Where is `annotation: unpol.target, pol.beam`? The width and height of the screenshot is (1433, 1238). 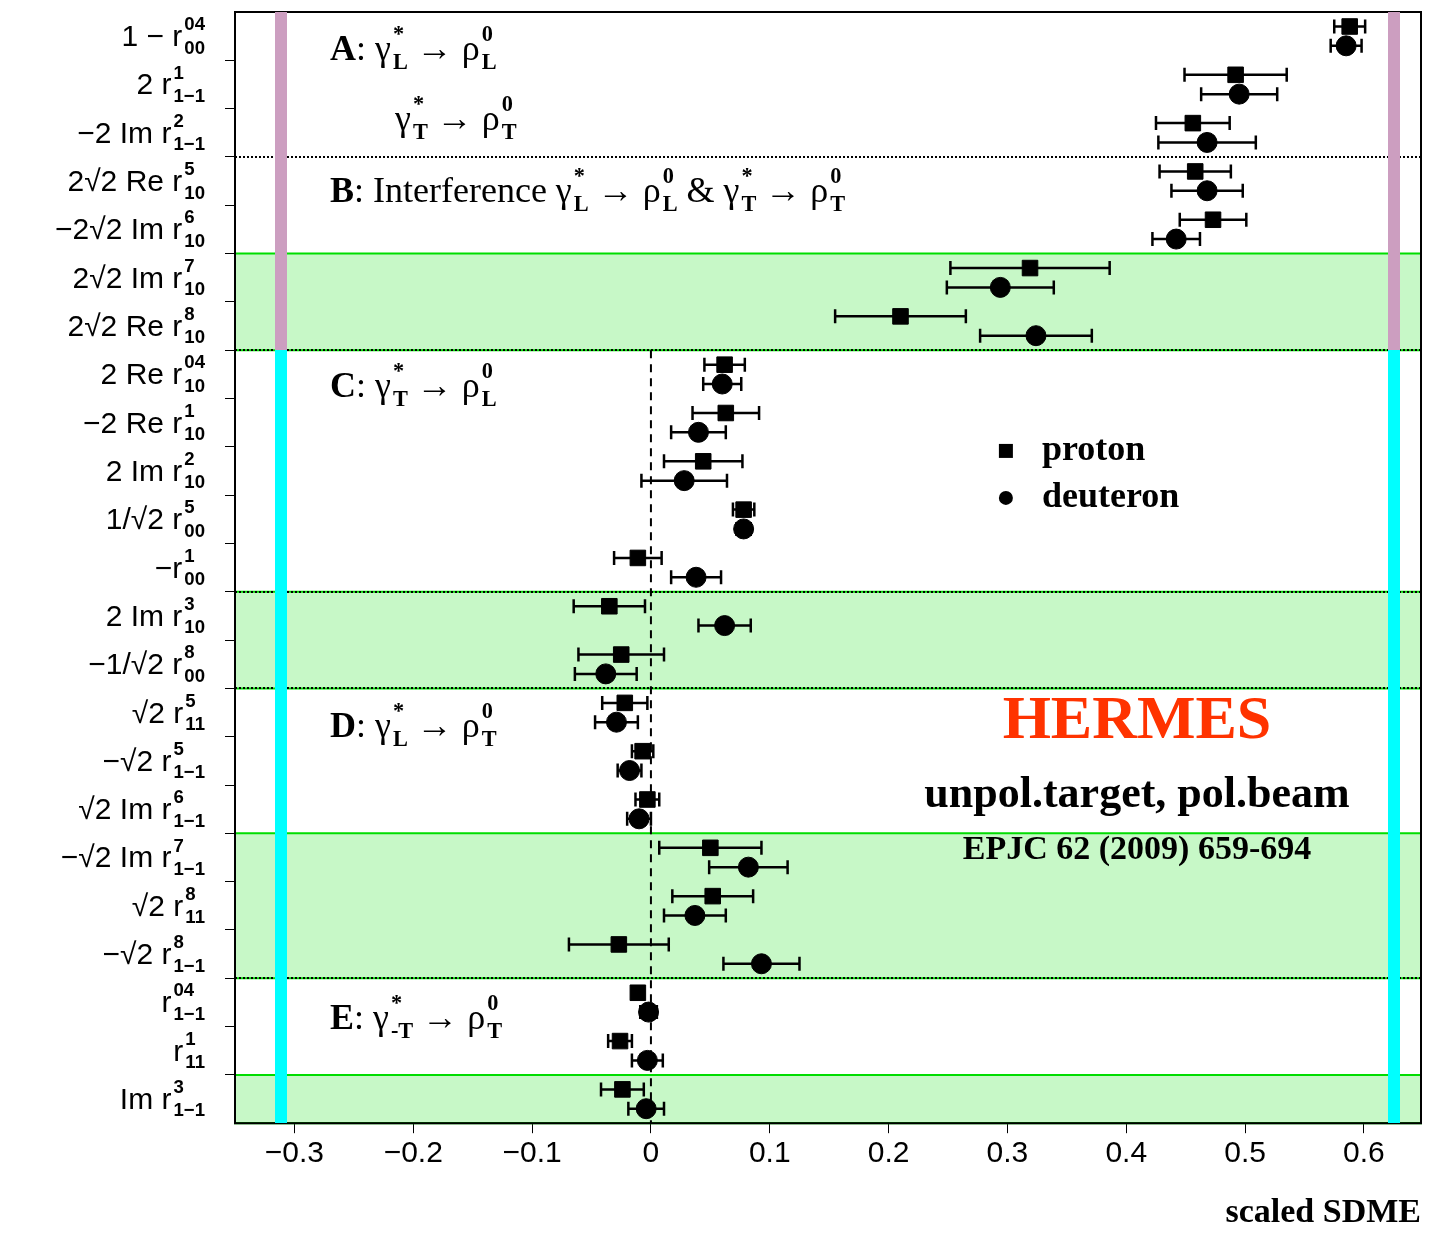 annotation: unpol.target, pol.beam is located at coordinates (1137, 792).